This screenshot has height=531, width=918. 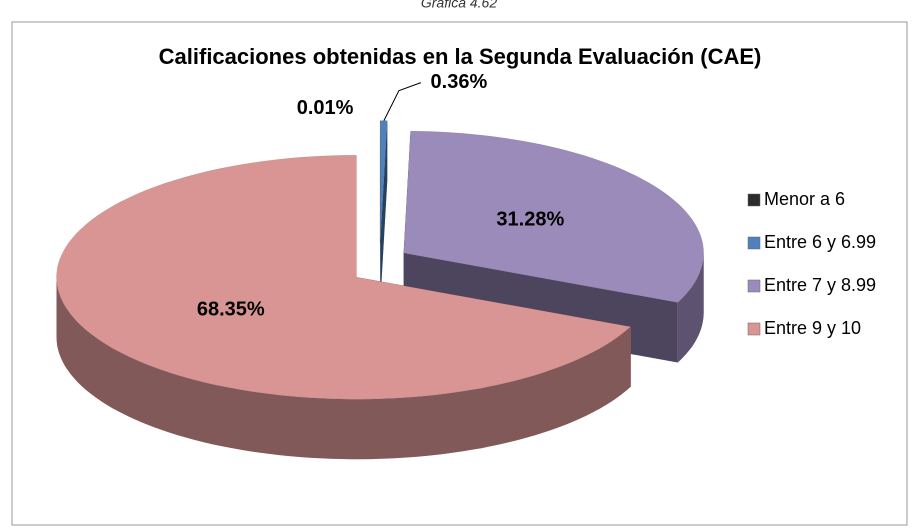 What do you see at coordinates (530, 220) in the screenshot?
I see `data-label: 31.28%` at bounding box center [530, 220].